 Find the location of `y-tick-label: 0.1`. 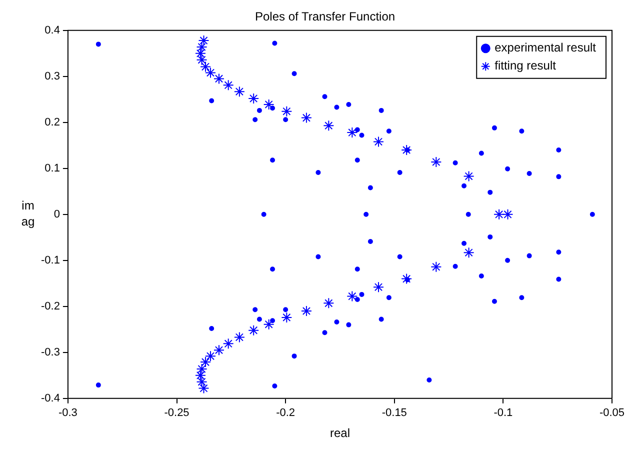

y-tick-label: 0.1 is located at coordinates (52, 168).